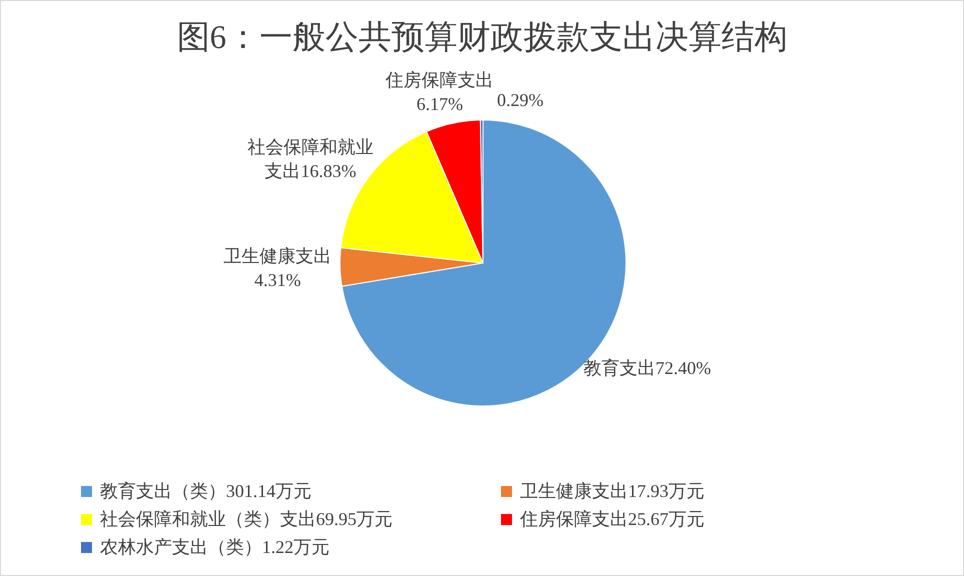 This screenshot has width=964, height=576. Describe the element at coordinates (612, 519) in the screenshot. I see `legend-label: 住房保障支出25.67万元` at that location.